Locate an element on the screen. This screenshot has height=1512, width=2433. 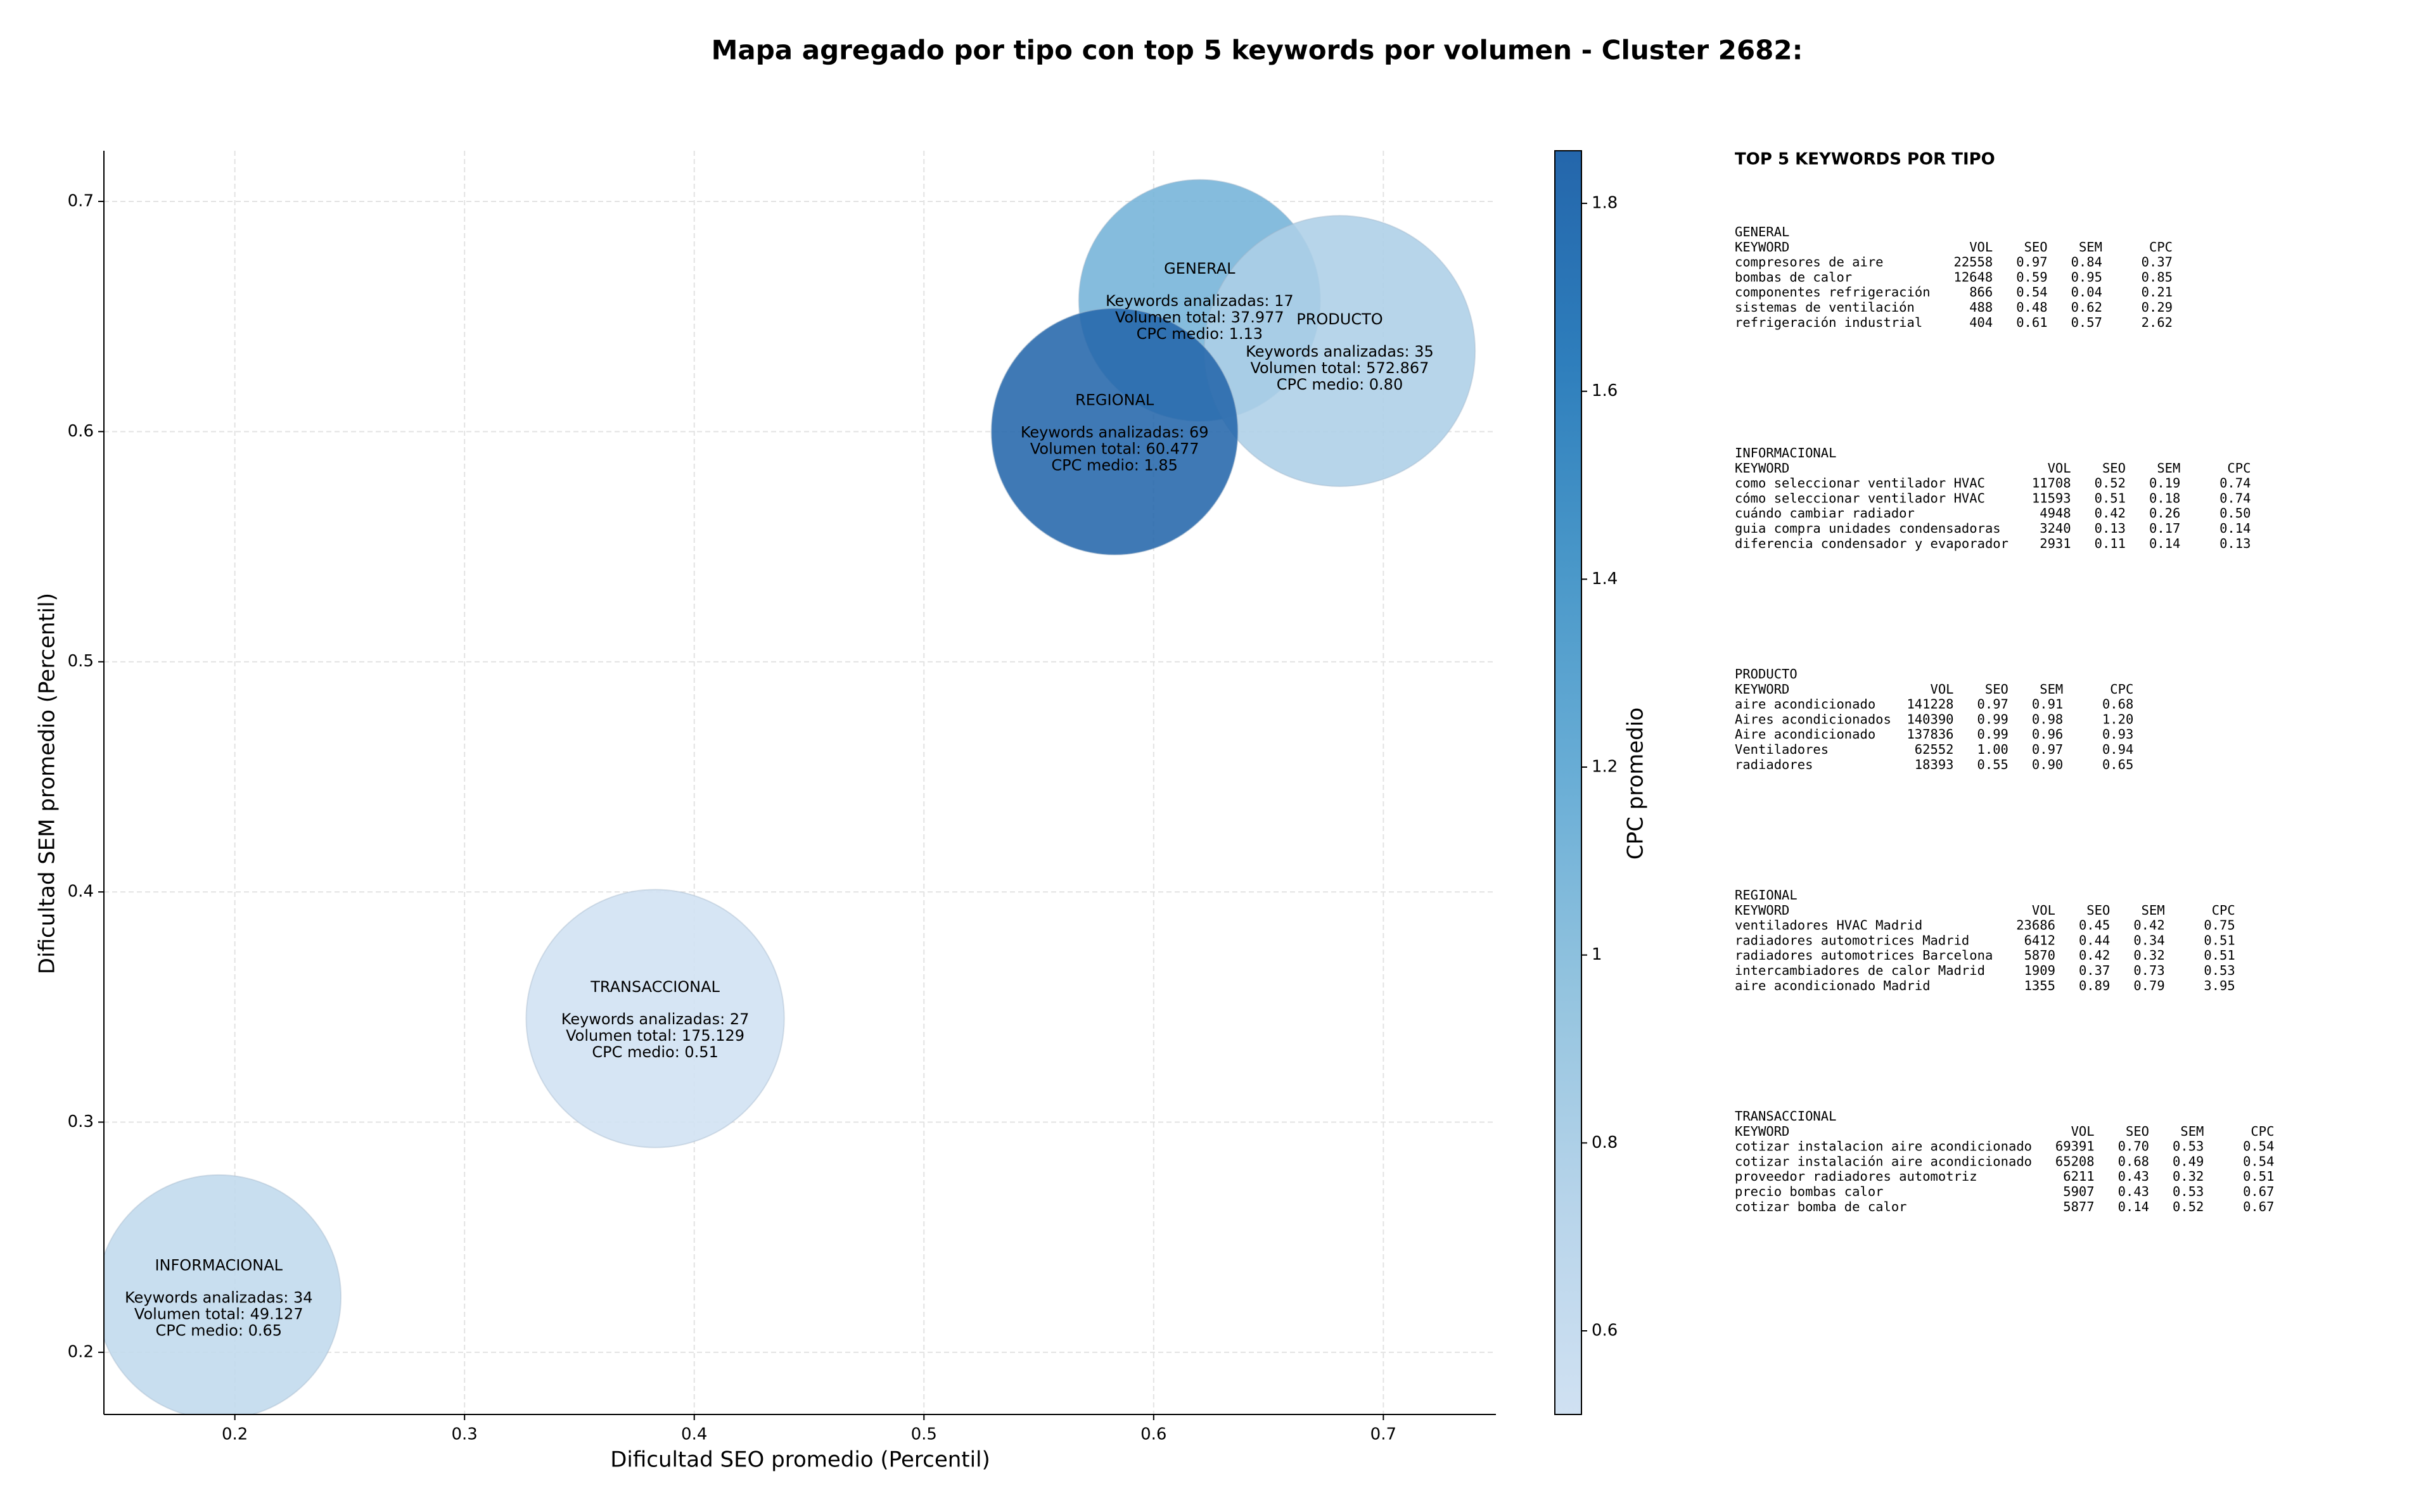
colorbar-tick-label: 1 is located at coordinates (1597, 954).